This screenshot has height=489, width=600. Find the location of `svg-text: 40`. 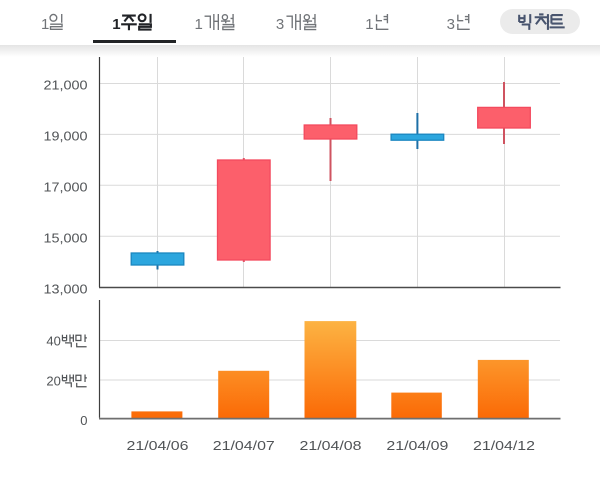

svg-text: 40 is located at coordinates (53, 341).